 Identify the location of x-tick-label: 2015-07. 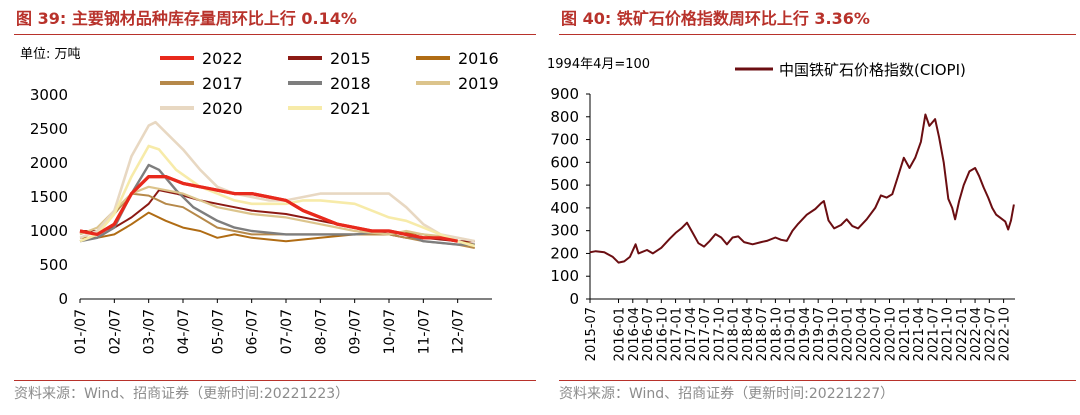
(591, 334).